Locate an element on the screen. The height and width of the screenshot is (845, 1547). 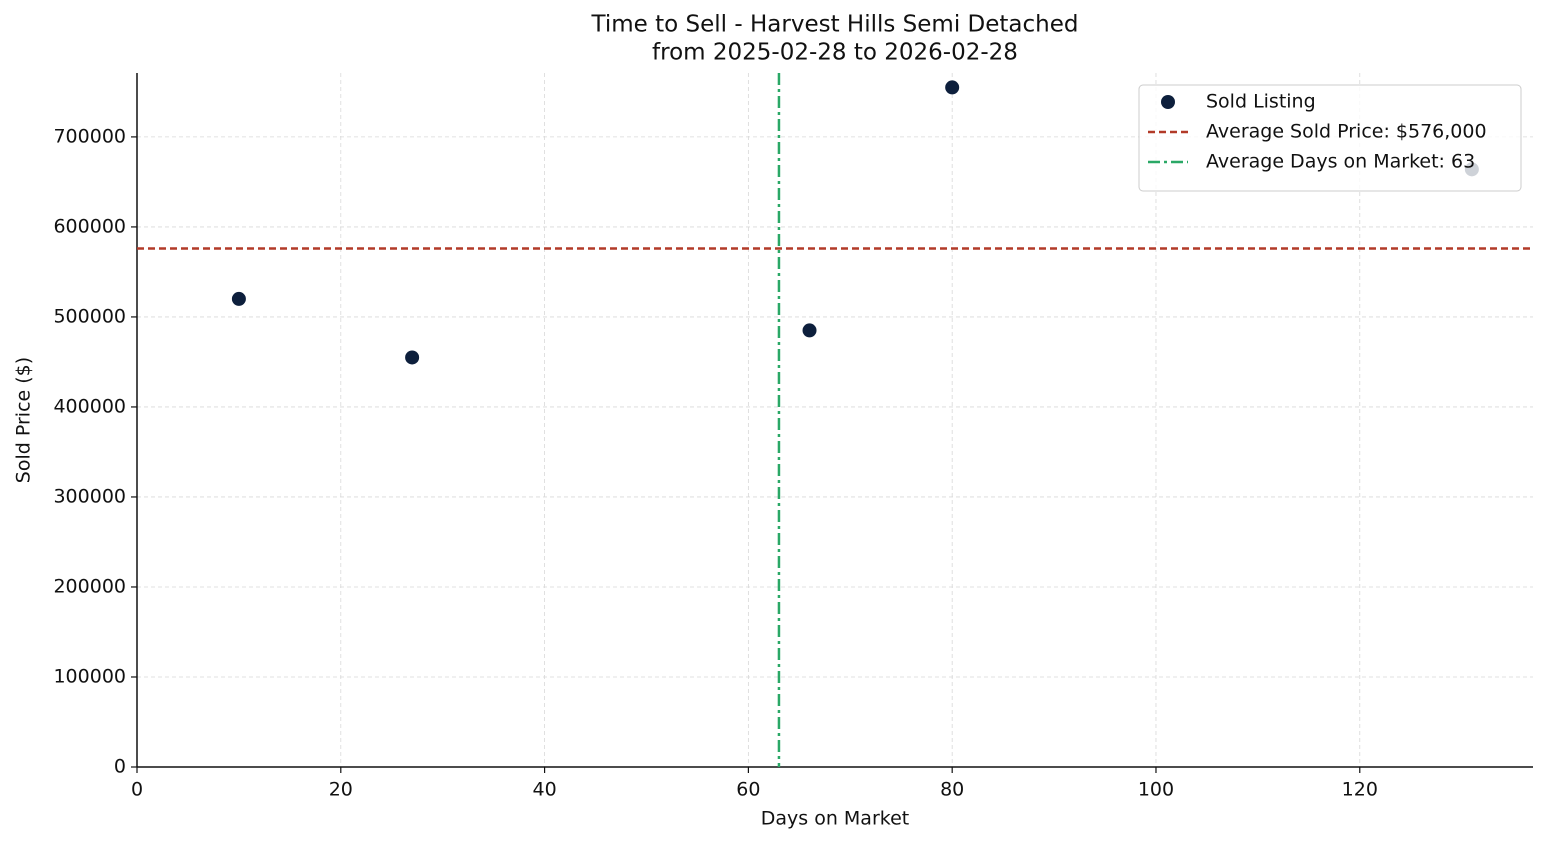
chart-subtitle: from 2025-02-28 to 2026-02-28 is located at coordinates (835, 53).